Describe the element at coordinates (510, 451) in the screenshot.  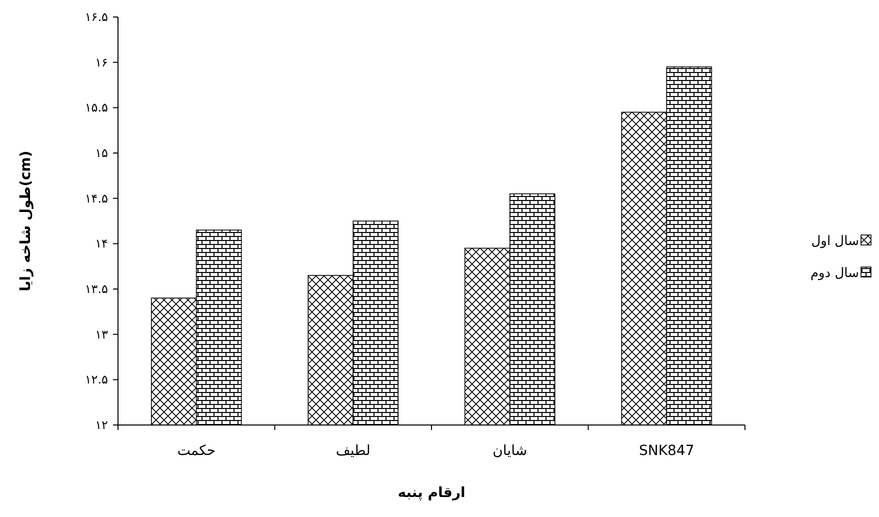
I see `x-tick-label: شایان` at that location.